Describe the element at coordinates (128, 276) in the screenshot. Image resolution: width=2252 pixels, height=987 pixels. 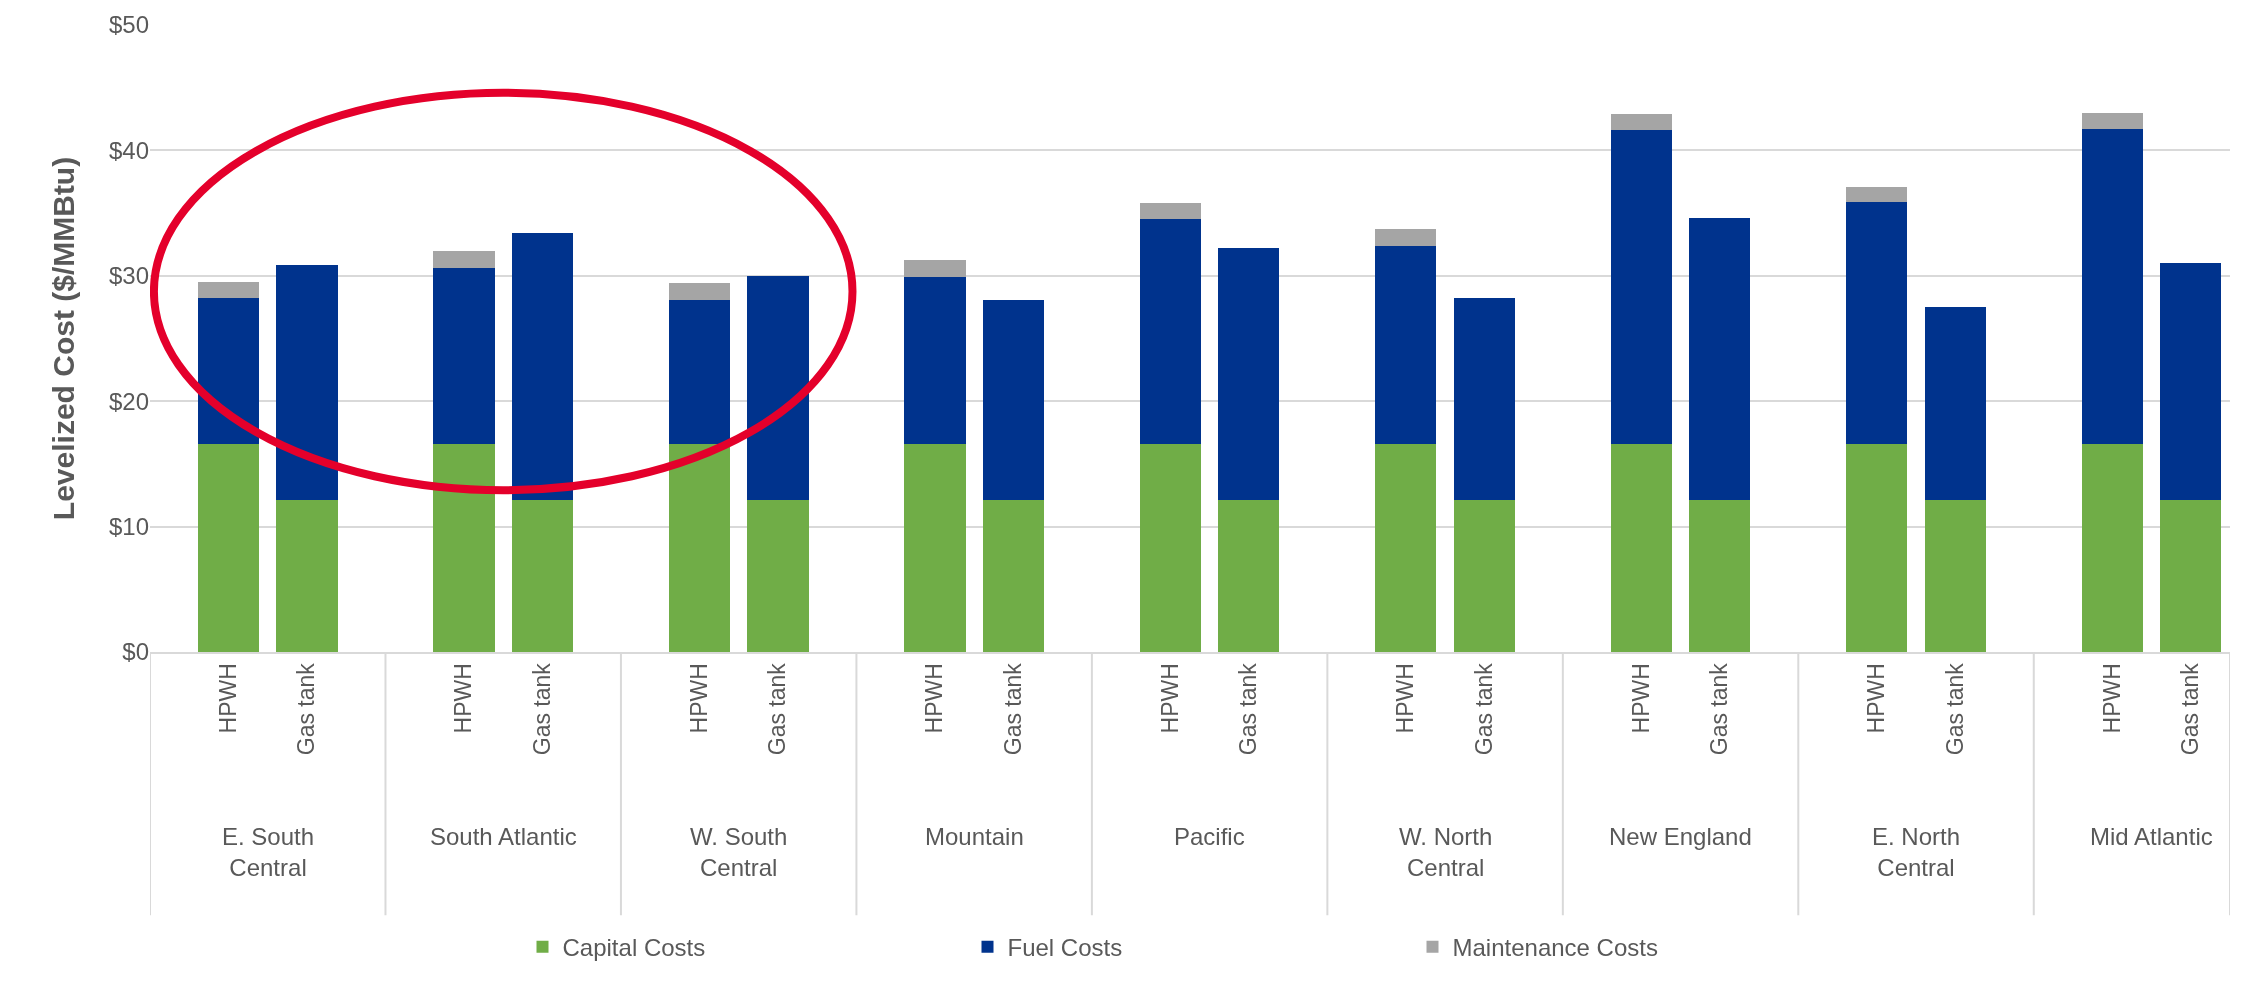
I see `y-tick-label: $30` at that location.